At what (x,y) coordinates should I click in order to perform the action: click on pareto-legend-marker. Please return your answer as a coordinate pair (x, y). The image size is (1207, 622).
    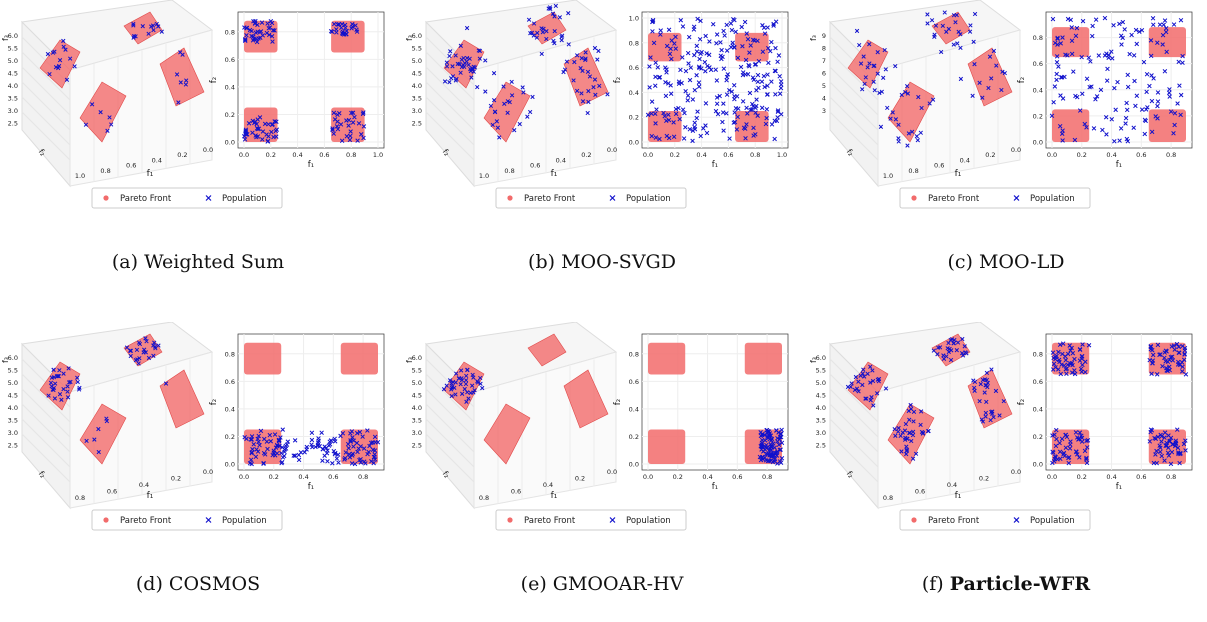
    Looking at the image, I should click on (914, 198).